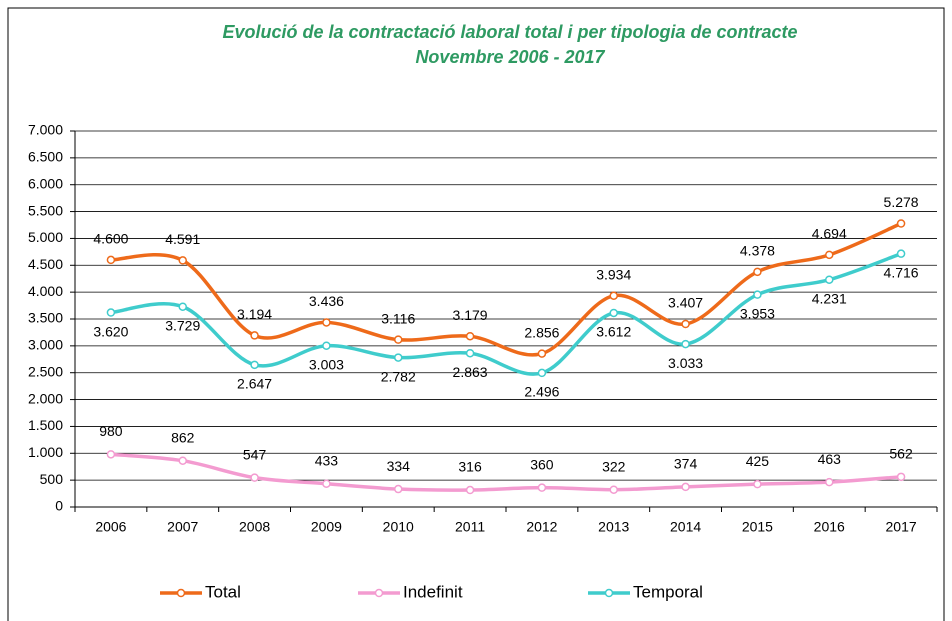 The image size is (952, 621). What do you see at coordinates (614, 466) in the screenshot?
I see `data-label: 322` at bounding box center [614, 466].